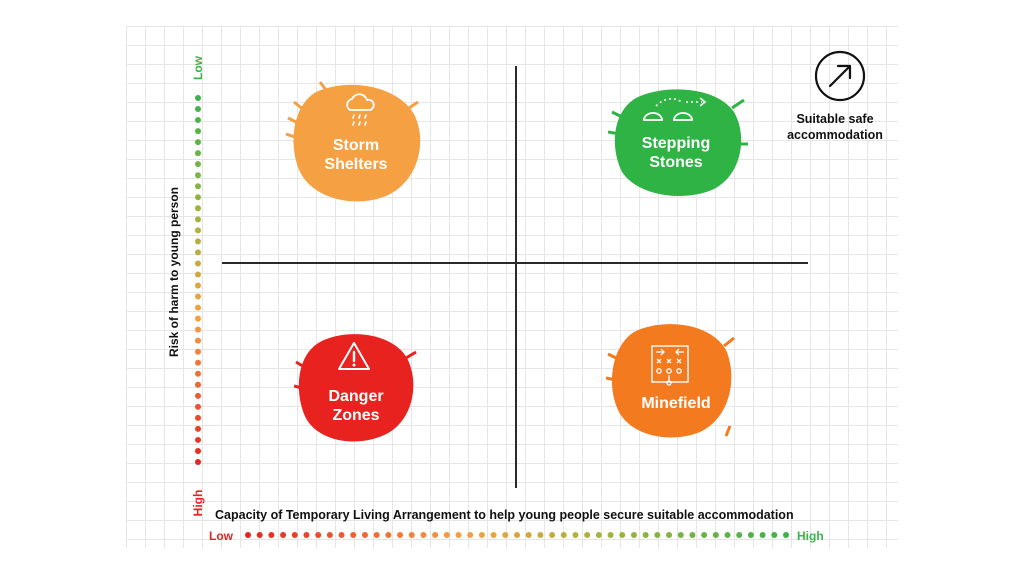 The width and height of the screenshot is (1024, 576). I want to click on suitable-accommodation-label: Suitable safe accommodation, so click(835, 127).